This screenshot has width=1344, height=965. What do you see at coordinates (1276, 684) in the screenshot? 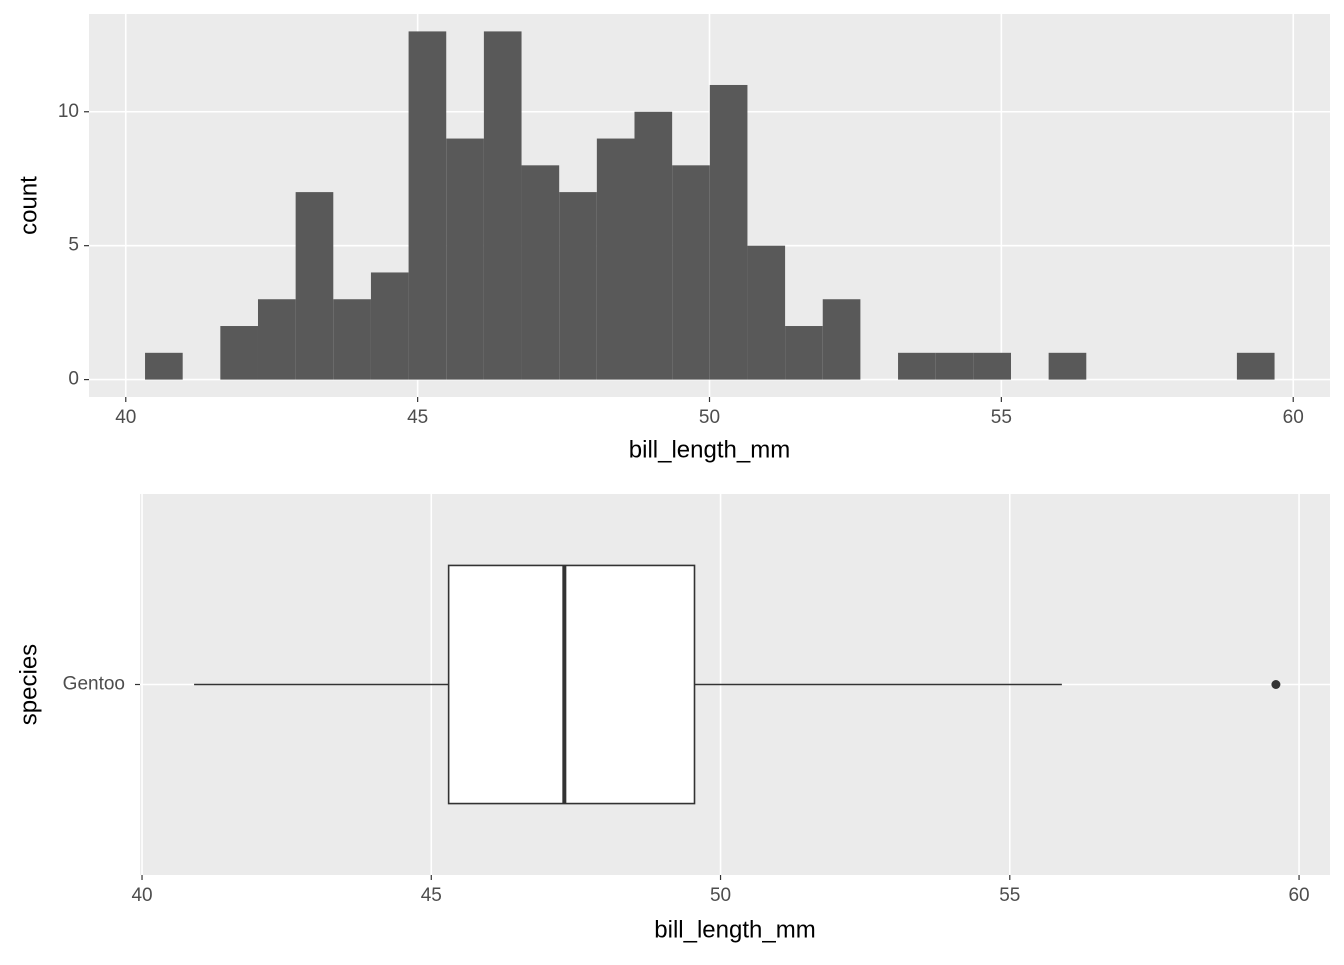
I see `outlier` at bounding box center [1276, 684].